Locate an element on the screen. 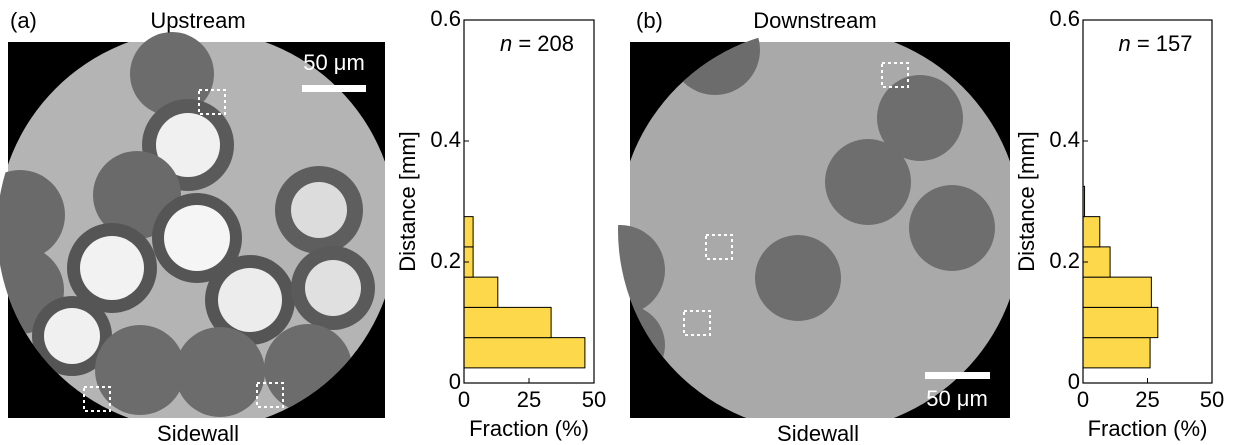 The width and height of the screenshot is (1236, 445). annotation: n = 208 is located at coordinates (537, 43).